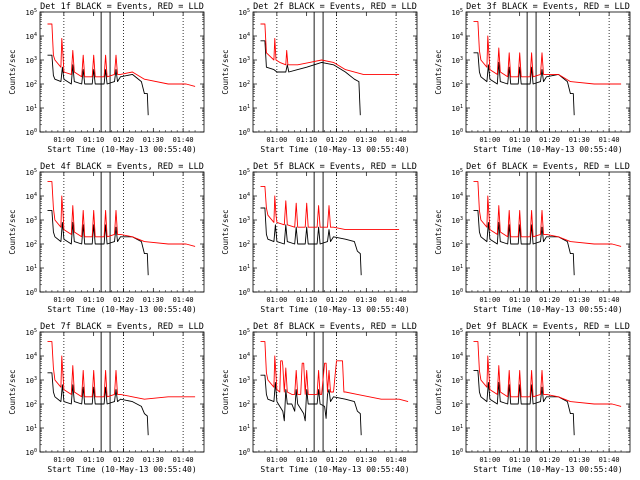 Image resolution: width=640 pixels, height=480 pixels. I want to click on panel-title: Det 2f BLACK = Events, RED = LLD, so click(335, 7).